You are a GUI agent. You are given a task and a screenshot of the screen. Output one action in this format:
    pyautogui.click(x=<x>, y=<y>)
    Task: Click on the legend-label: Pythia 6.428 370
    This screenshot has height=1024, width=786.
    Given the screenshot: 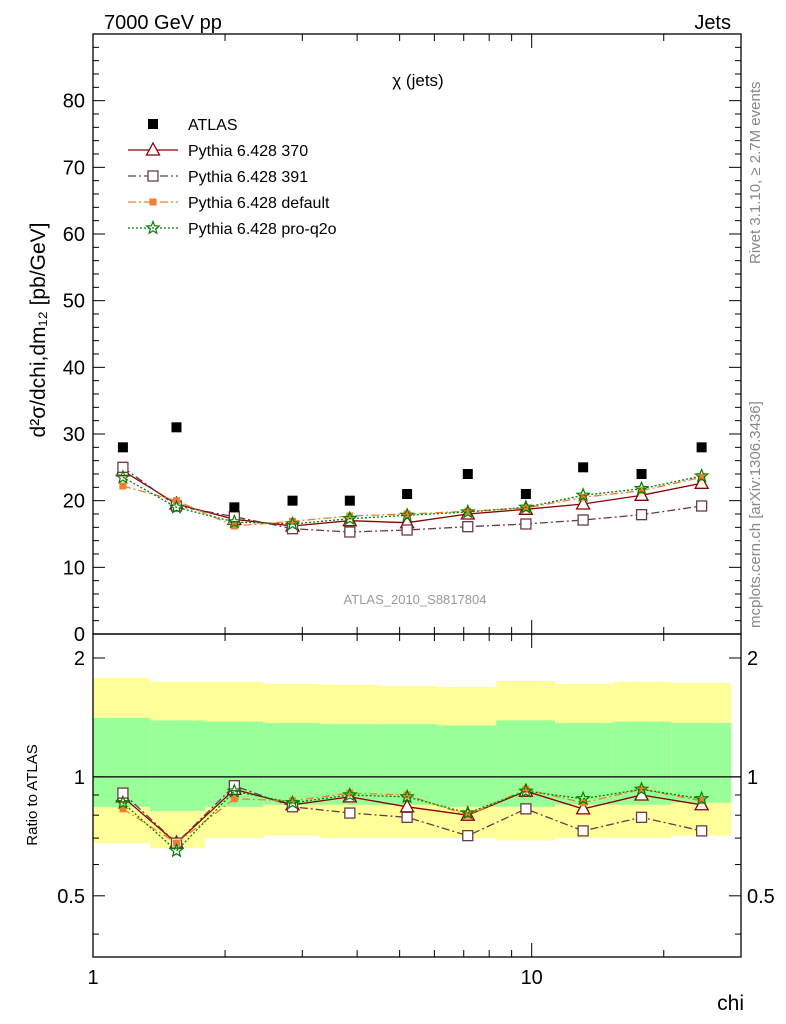 What is the action you would take?
    pyautogui.click(x=248, y=151)
    